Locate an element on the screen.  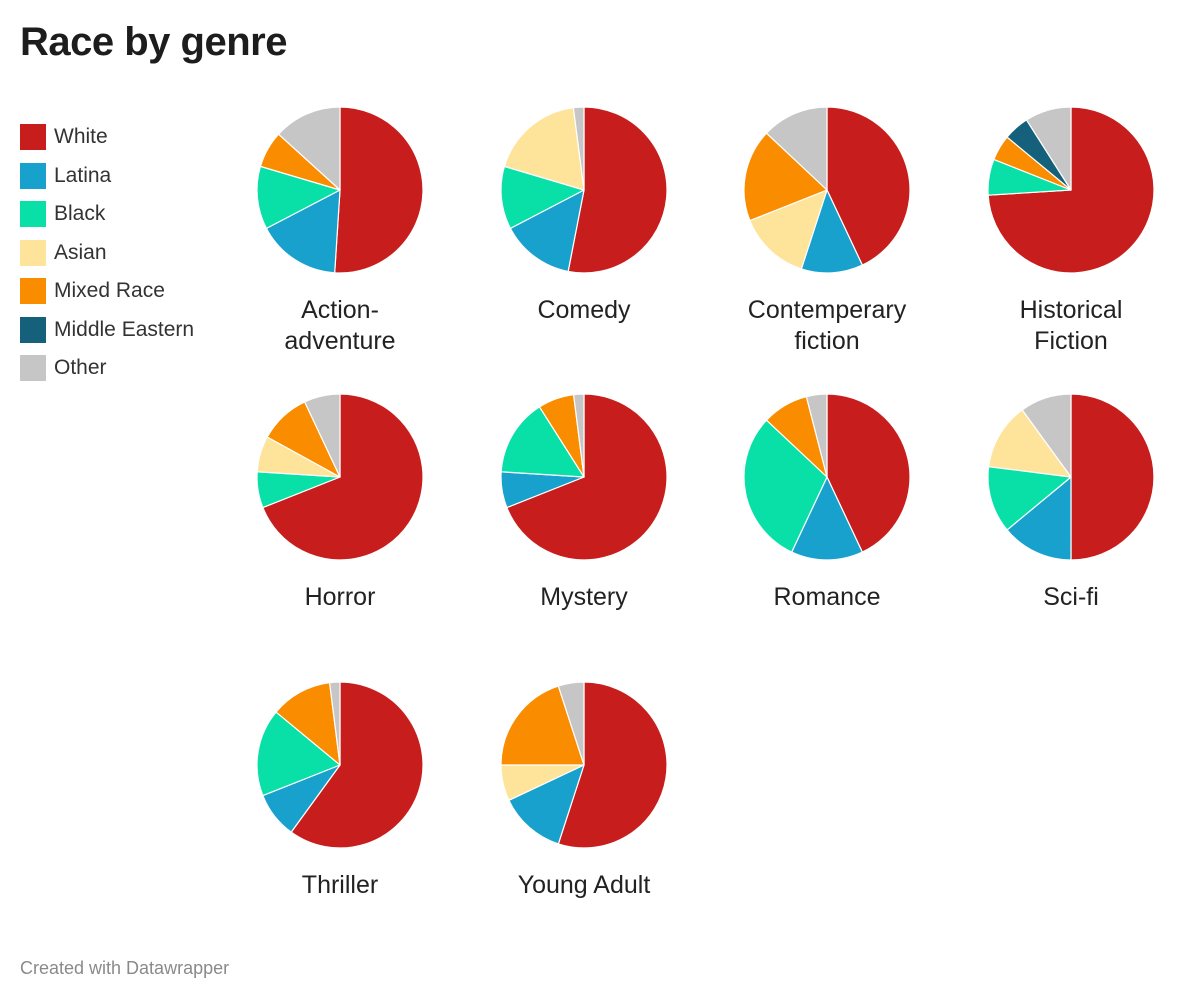
legend-label: Asian is located at coordinates (80, 252).